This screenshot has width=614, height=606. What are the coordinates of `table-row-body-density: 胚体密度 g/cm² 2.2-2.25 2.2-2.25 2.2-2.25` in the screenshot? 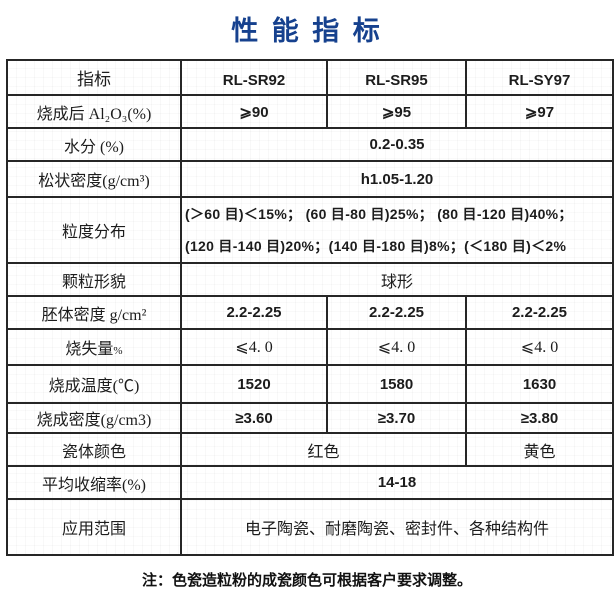 It's located at (310, 312).